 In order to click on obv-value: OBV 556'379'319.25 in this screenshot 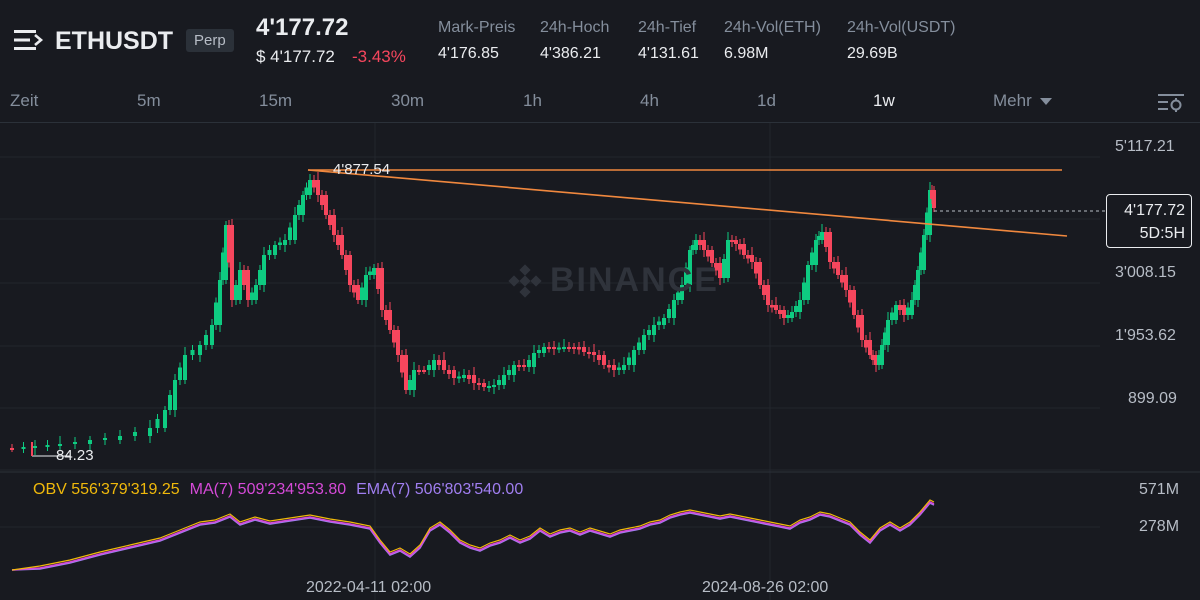, I will do `click(106, 489)`.